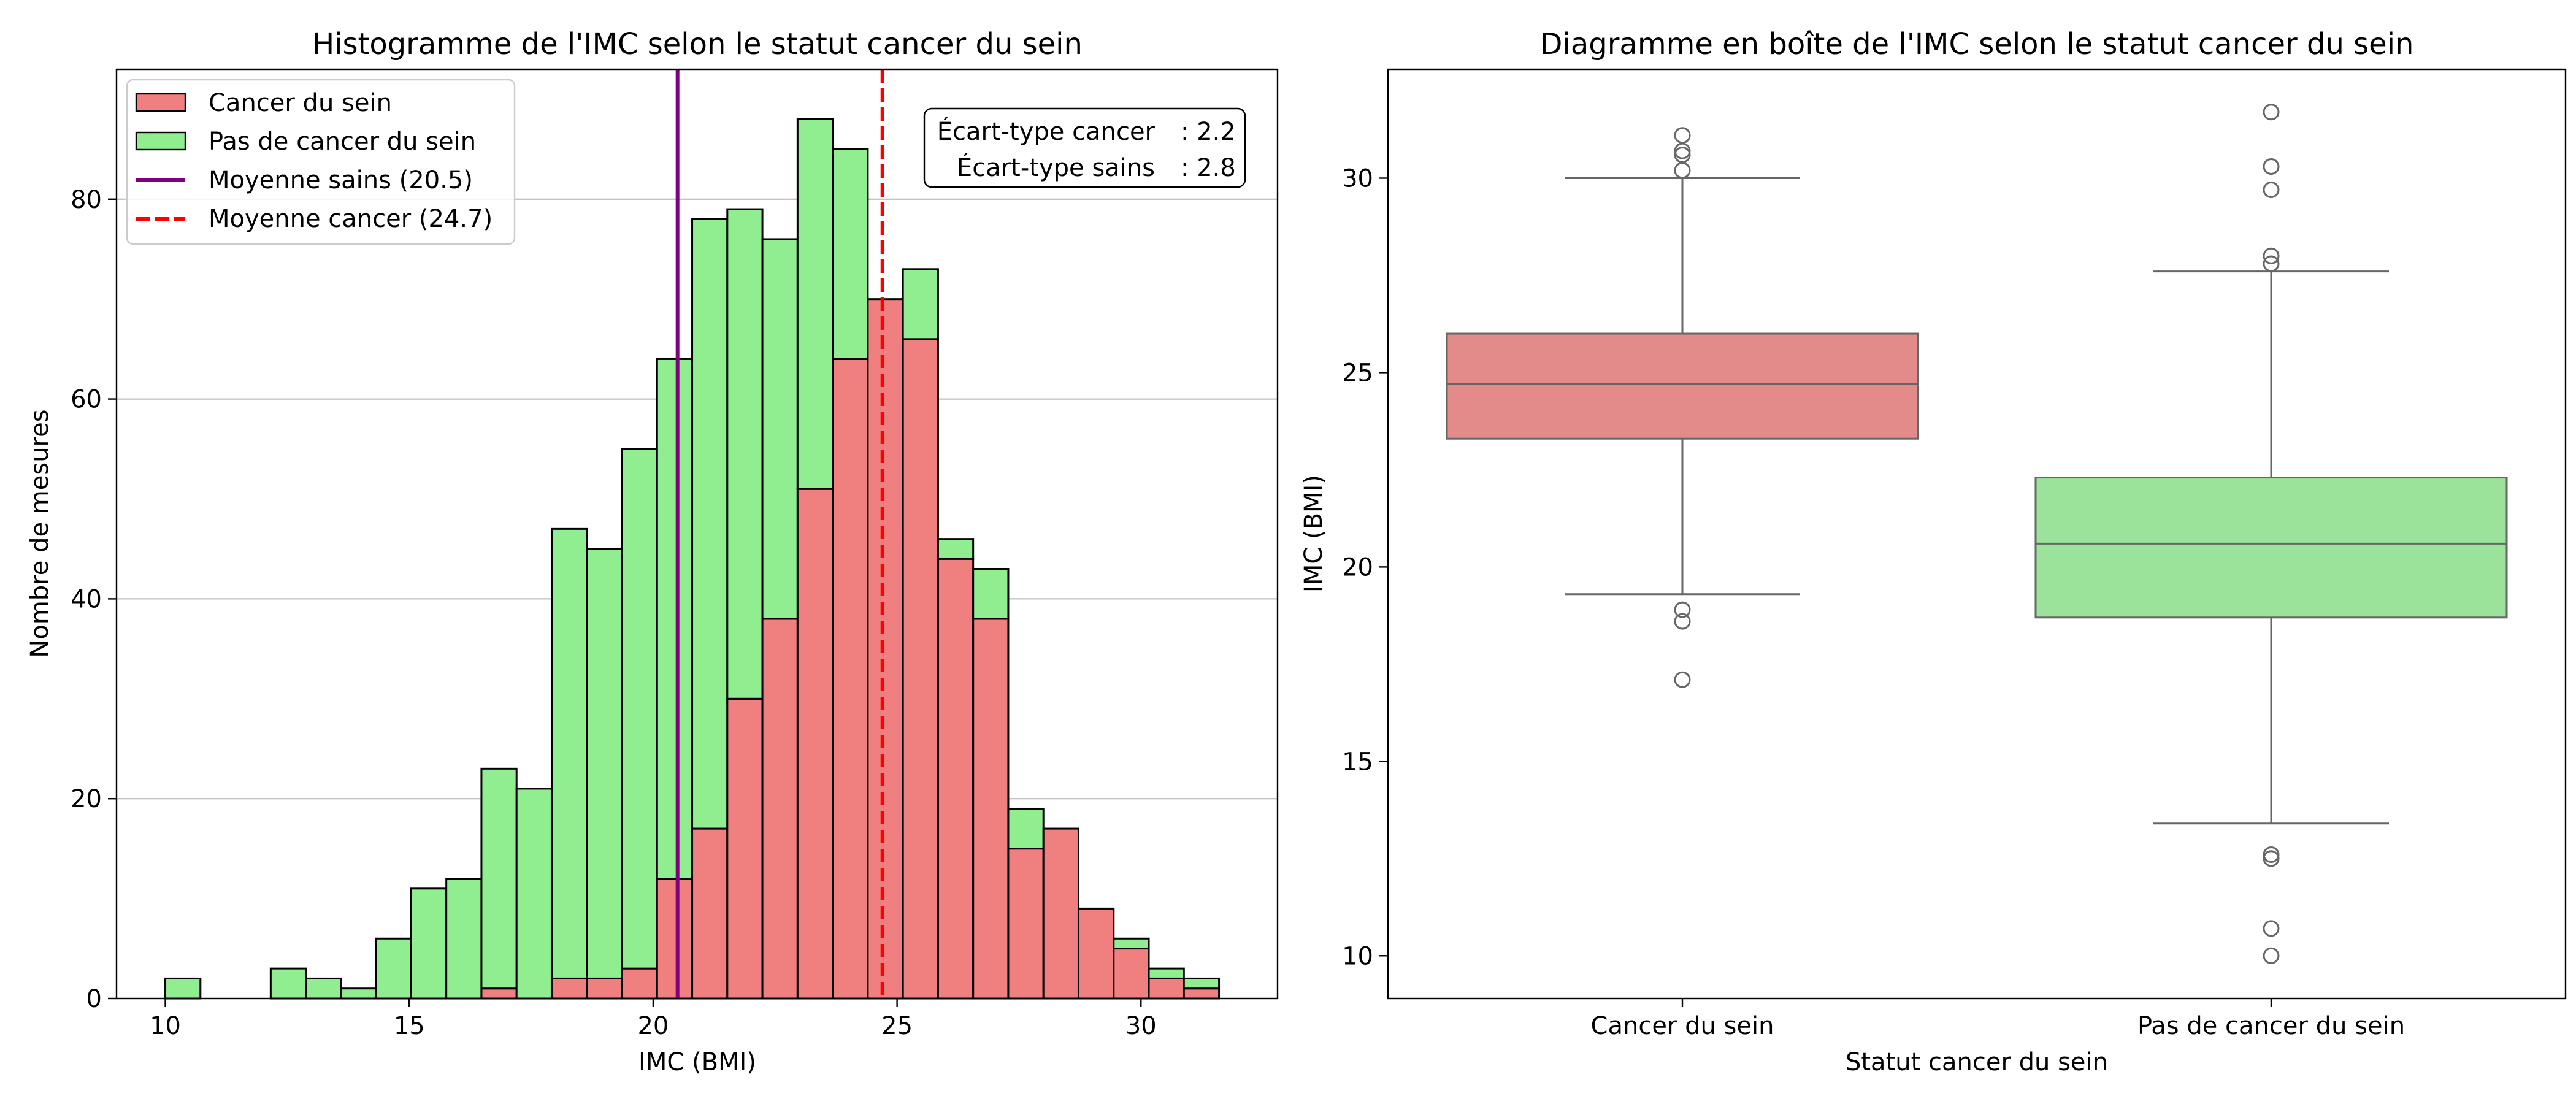 This screenshot has width=2576, height=1104. I want to click on x-tick-label: 15, so click(409, 1026).